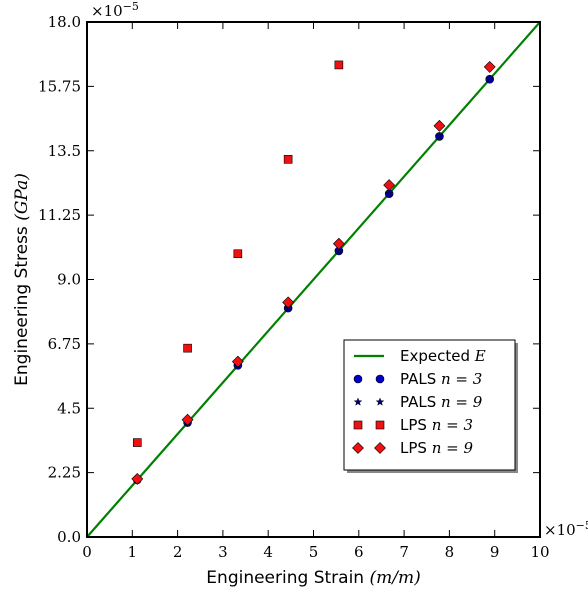 The image size is (588, 591). Describe the element at coordinates (436, 425) in the screenshot. I see `legend-label: LPS n = 3` at that location.